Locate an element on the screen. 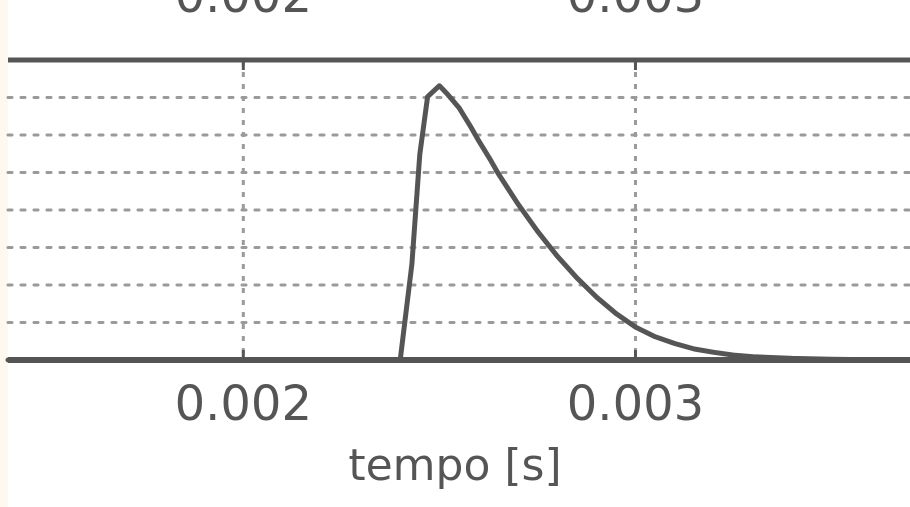  x-tick-label: 0.003 is located at coordinates (635, 404).